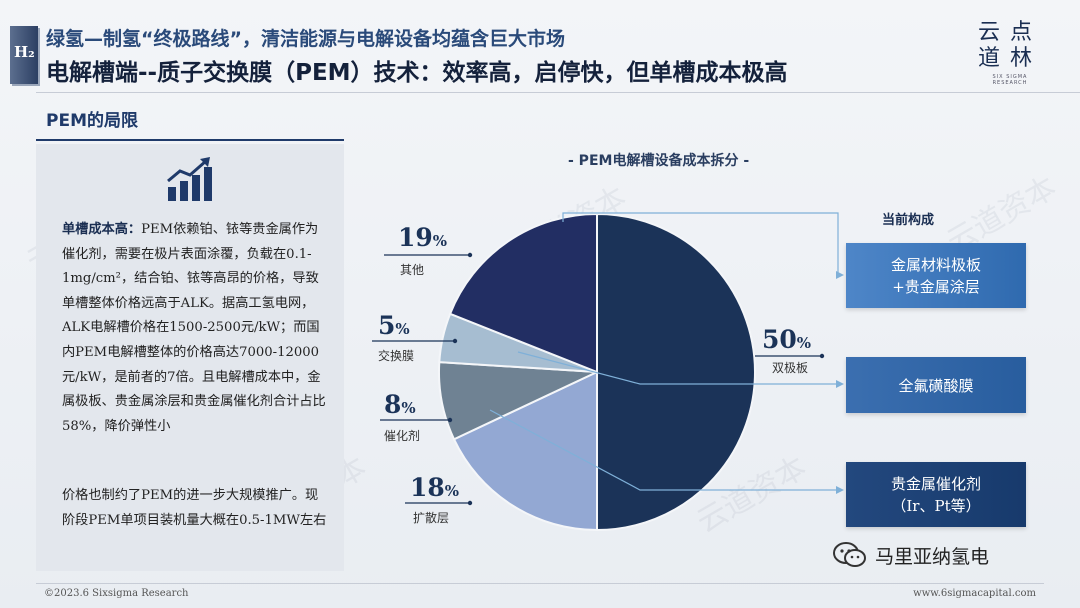 This screenshot has height=608, width=1080. Describe the element at coordinates (540, 583) in the screenshot. I see `footer-divider` at that location.